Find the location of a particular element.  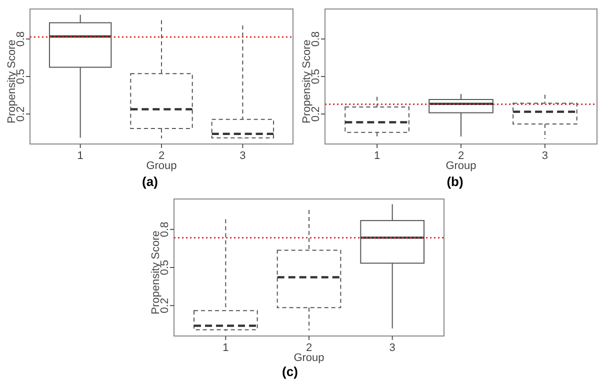

text: (a) is located at coordinates (150, 181).